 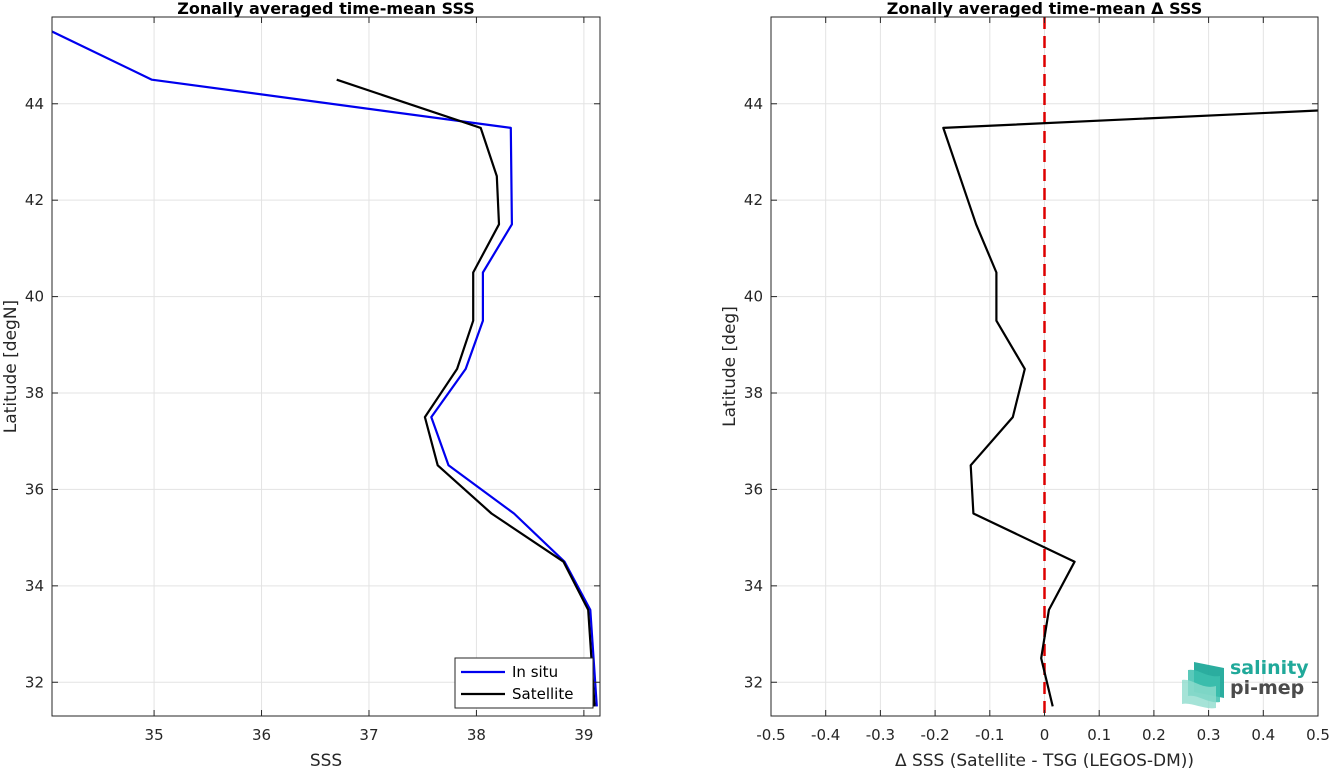 What do you see at coordinates (1154, 735) in the screenshot?
I see `chart2-x-tick-label: 0.2` at bounding box center [1154, 735].